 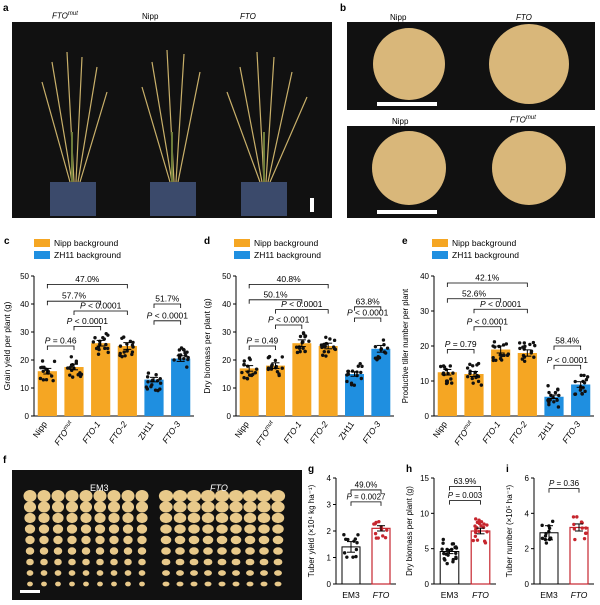 I want to click on rice-plants-image, so click(x=177, y=132).